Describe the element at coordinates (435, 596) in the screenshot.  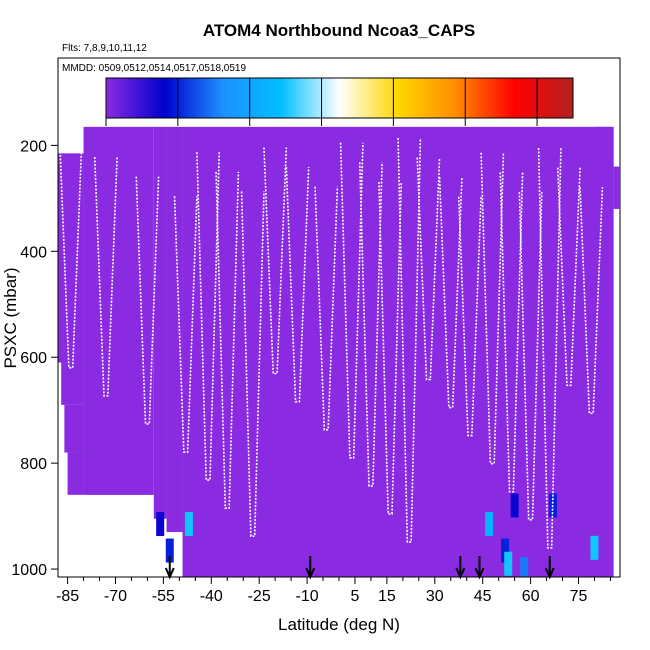
I see `x-tick-label: 30` at that location.